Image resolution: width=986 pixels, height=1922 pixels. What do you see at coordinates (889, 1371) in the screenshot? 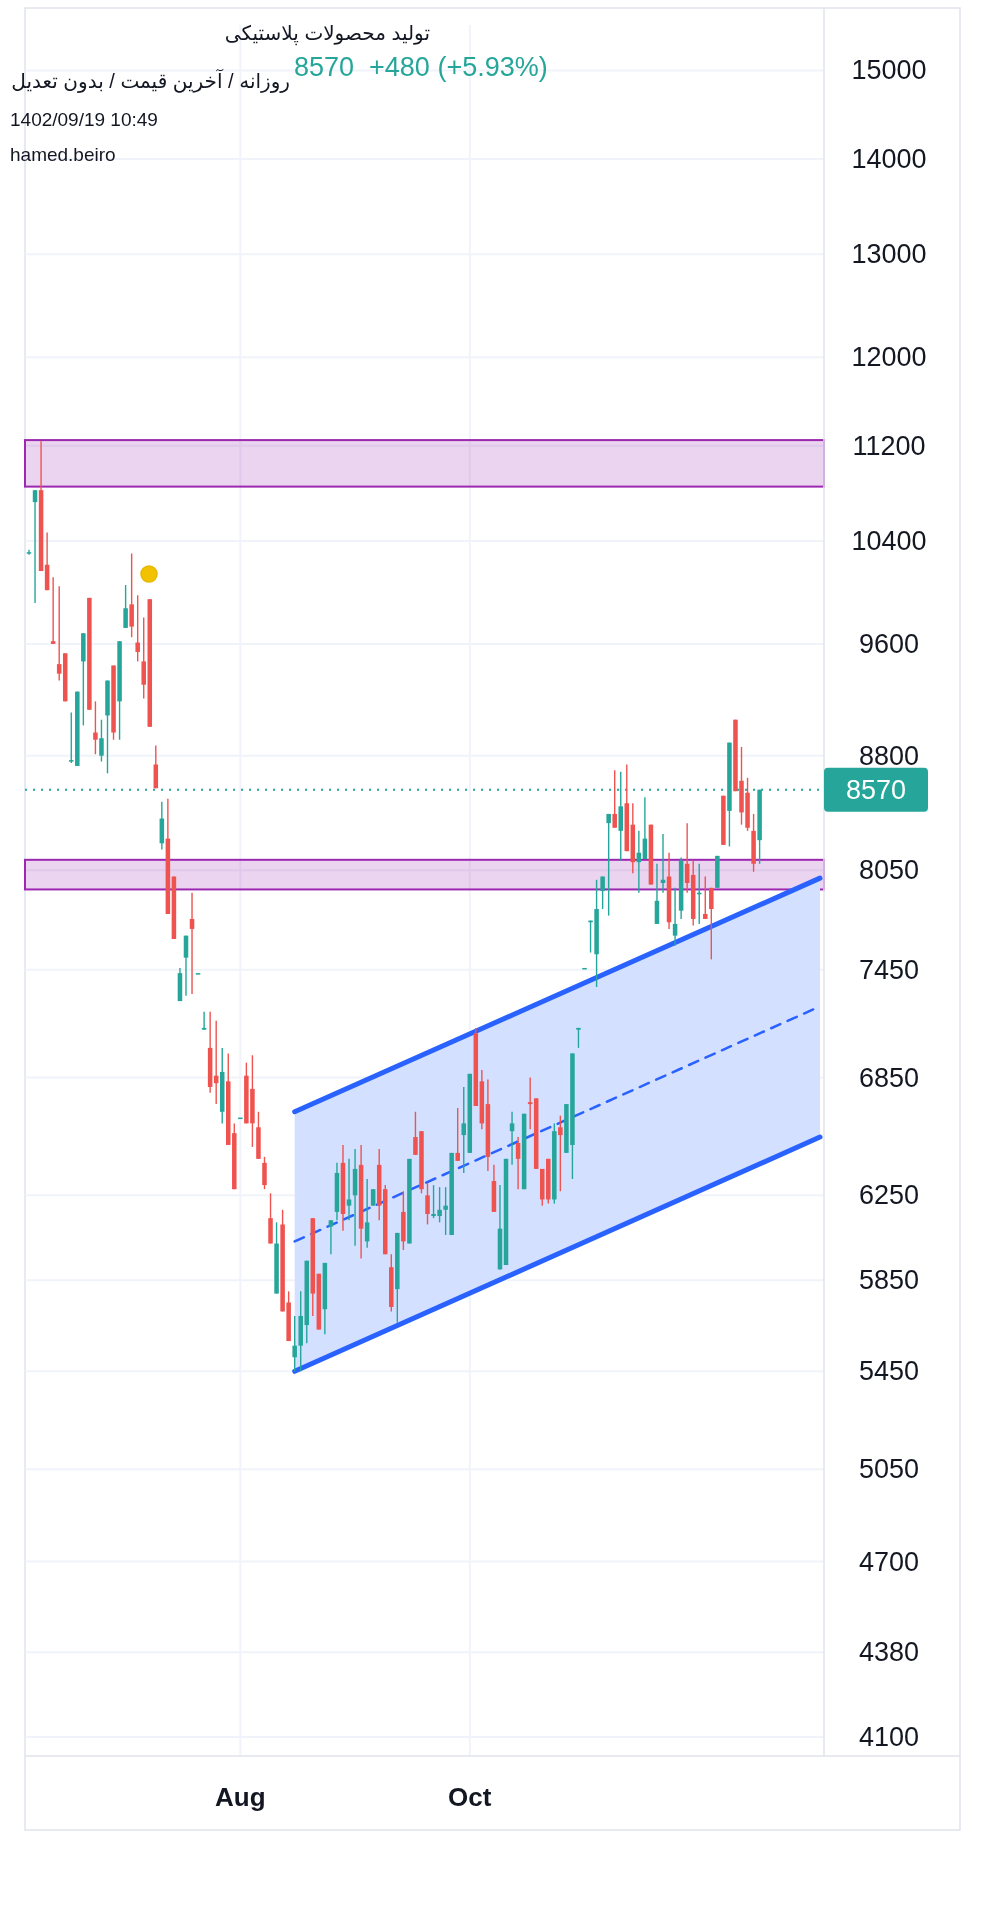
I see `y-tick-label: 5450` at bounding box center [889, 1371].